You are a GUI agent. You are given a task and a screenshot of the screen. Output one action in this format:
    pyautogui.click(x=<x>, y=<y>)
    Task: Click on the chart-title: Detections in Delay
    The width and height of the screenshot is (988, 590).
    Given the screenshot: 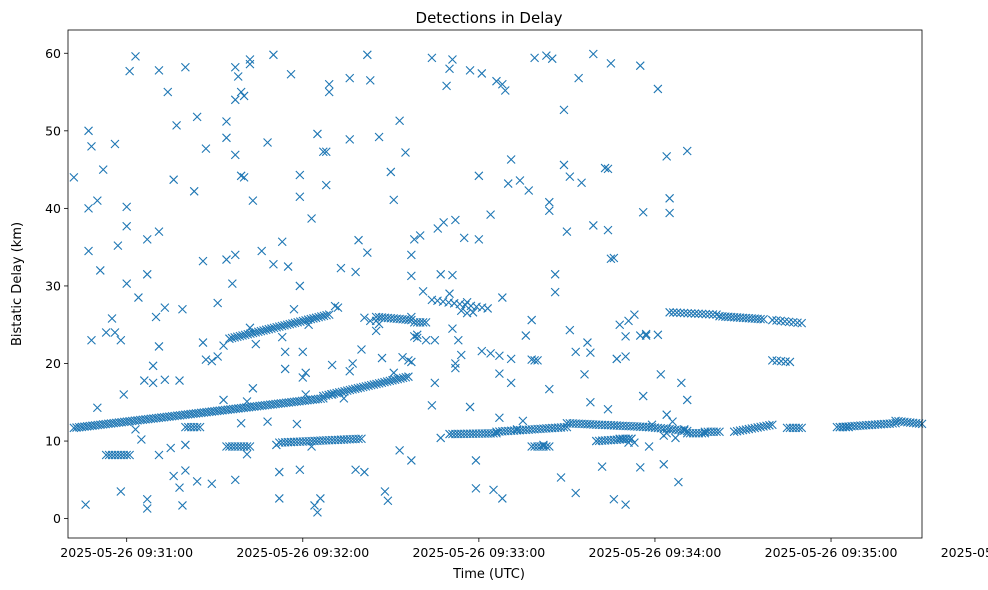 What is the action you would take?
    pyautogui.click(x=489, y=18)
    